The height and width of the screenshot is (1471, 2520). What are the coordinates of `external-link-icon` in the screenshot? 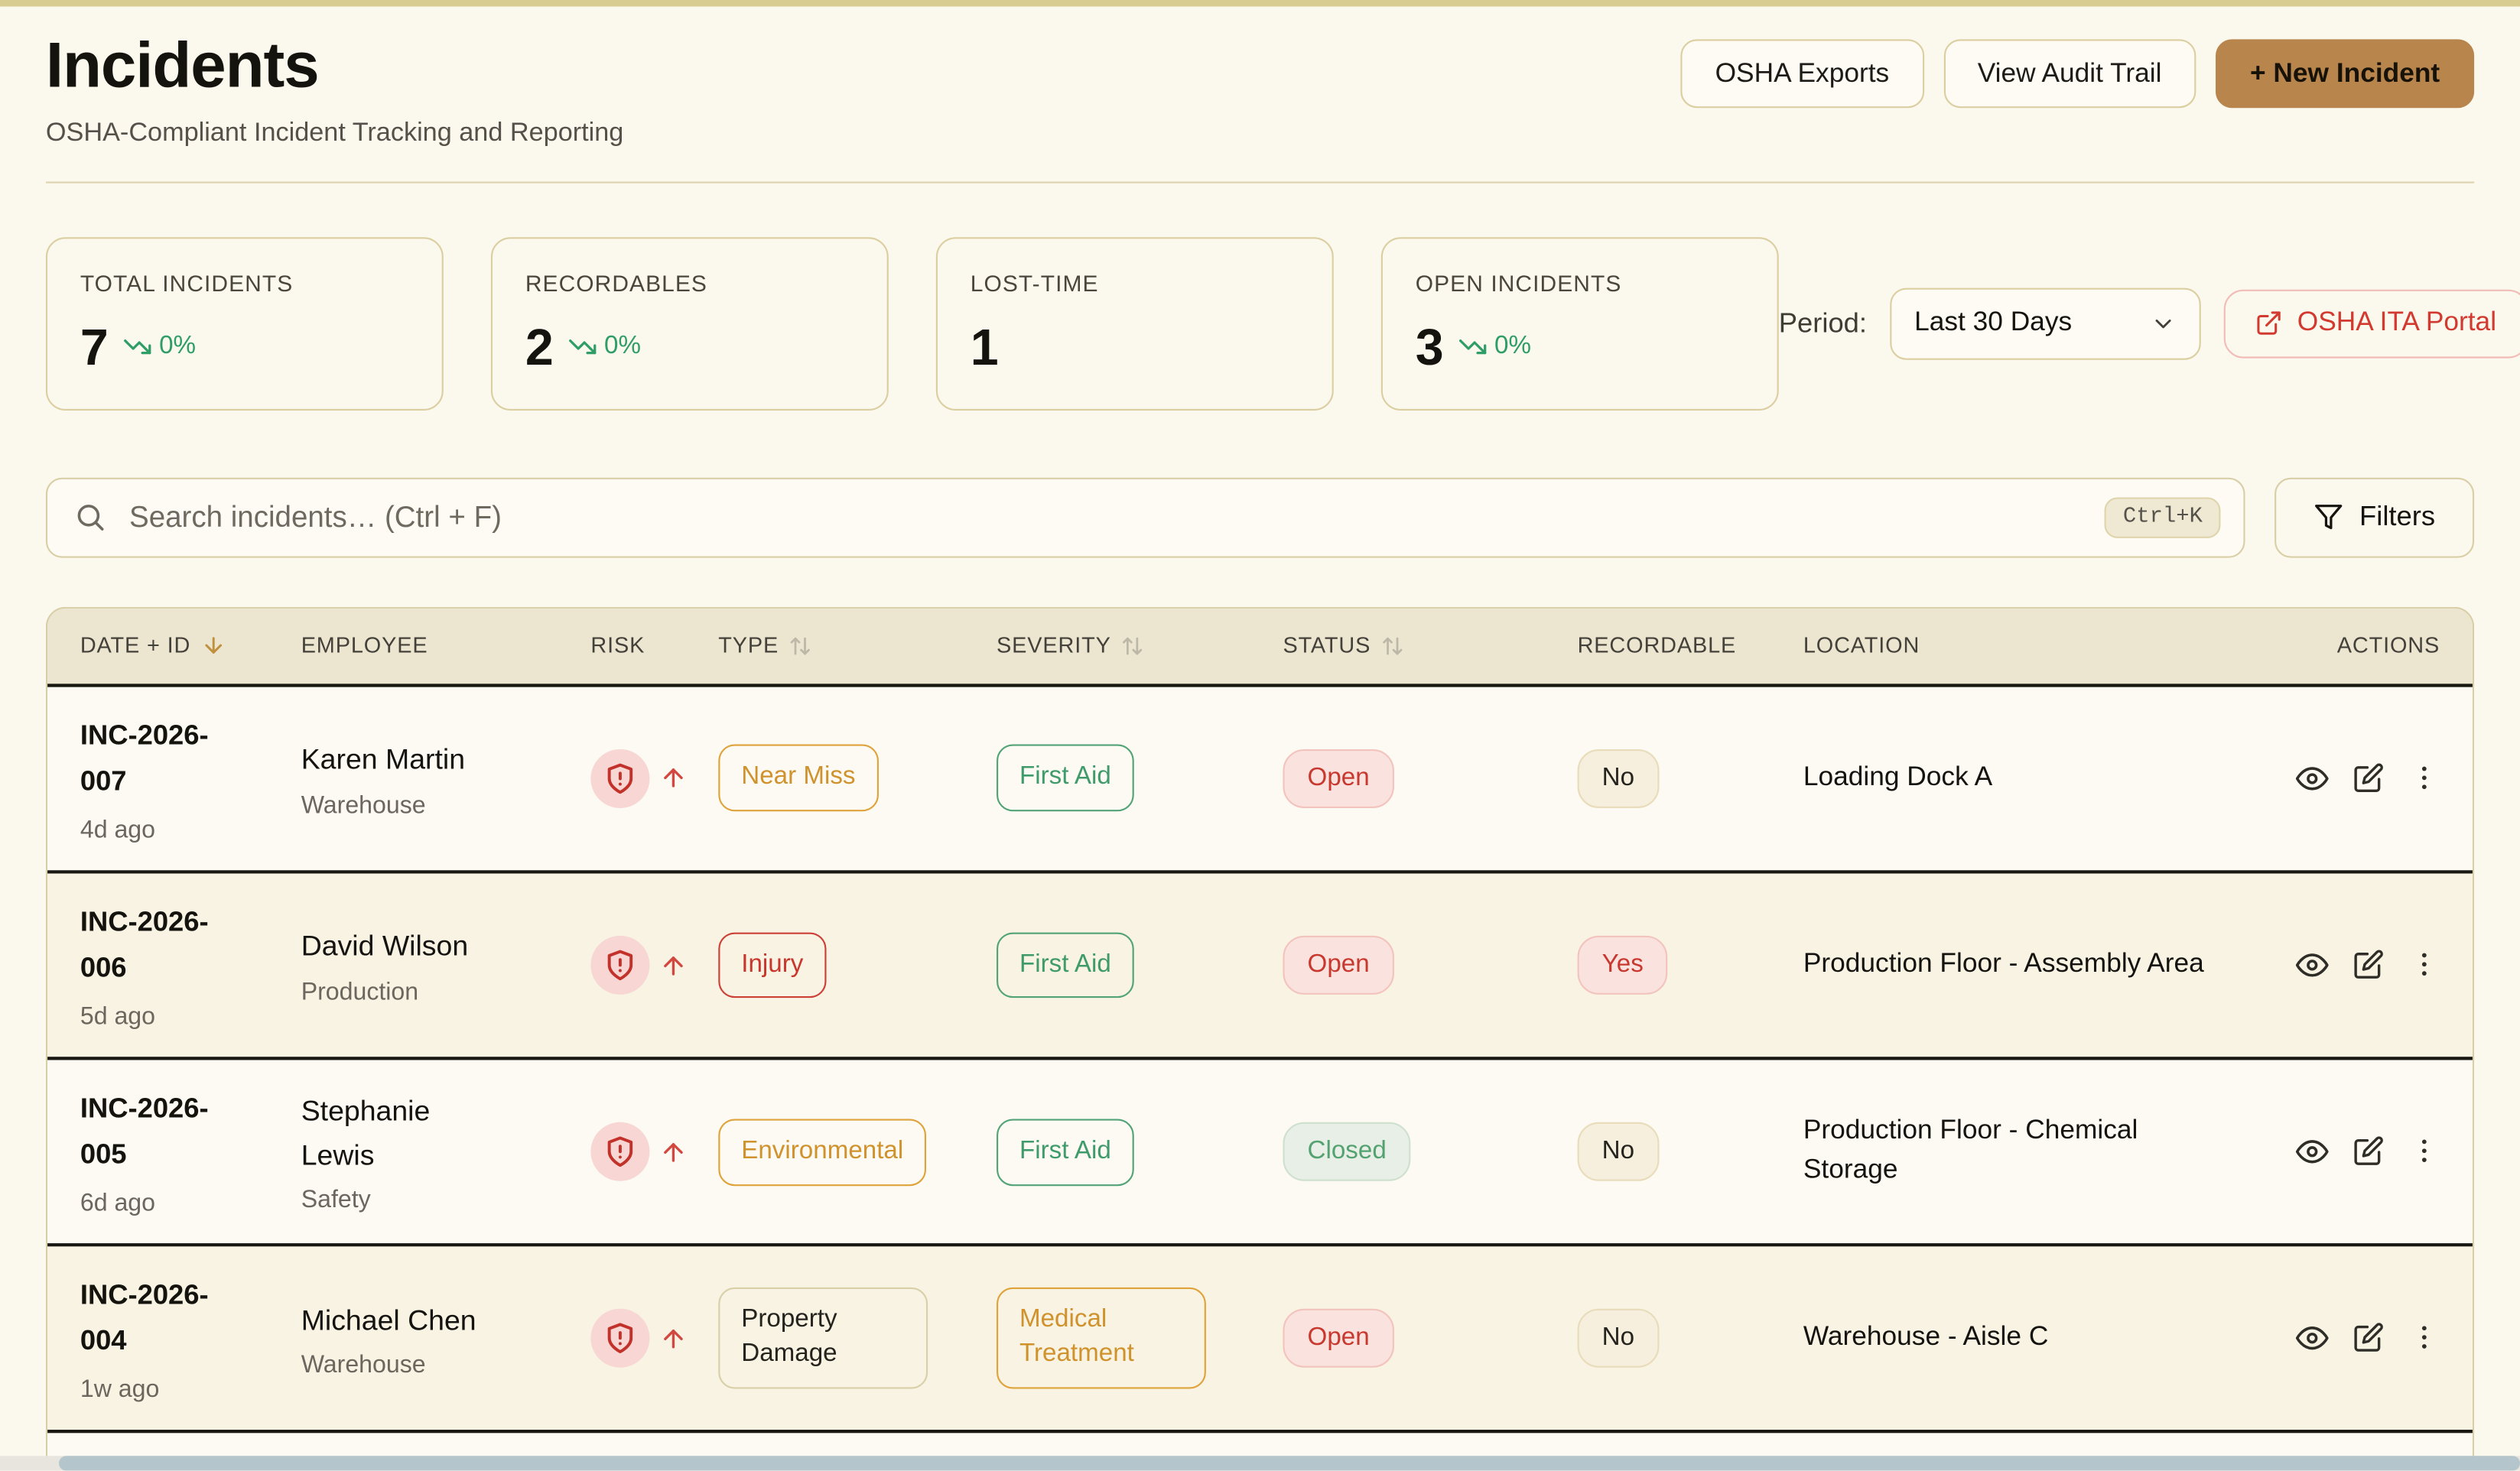 It's located at (2268, 323).